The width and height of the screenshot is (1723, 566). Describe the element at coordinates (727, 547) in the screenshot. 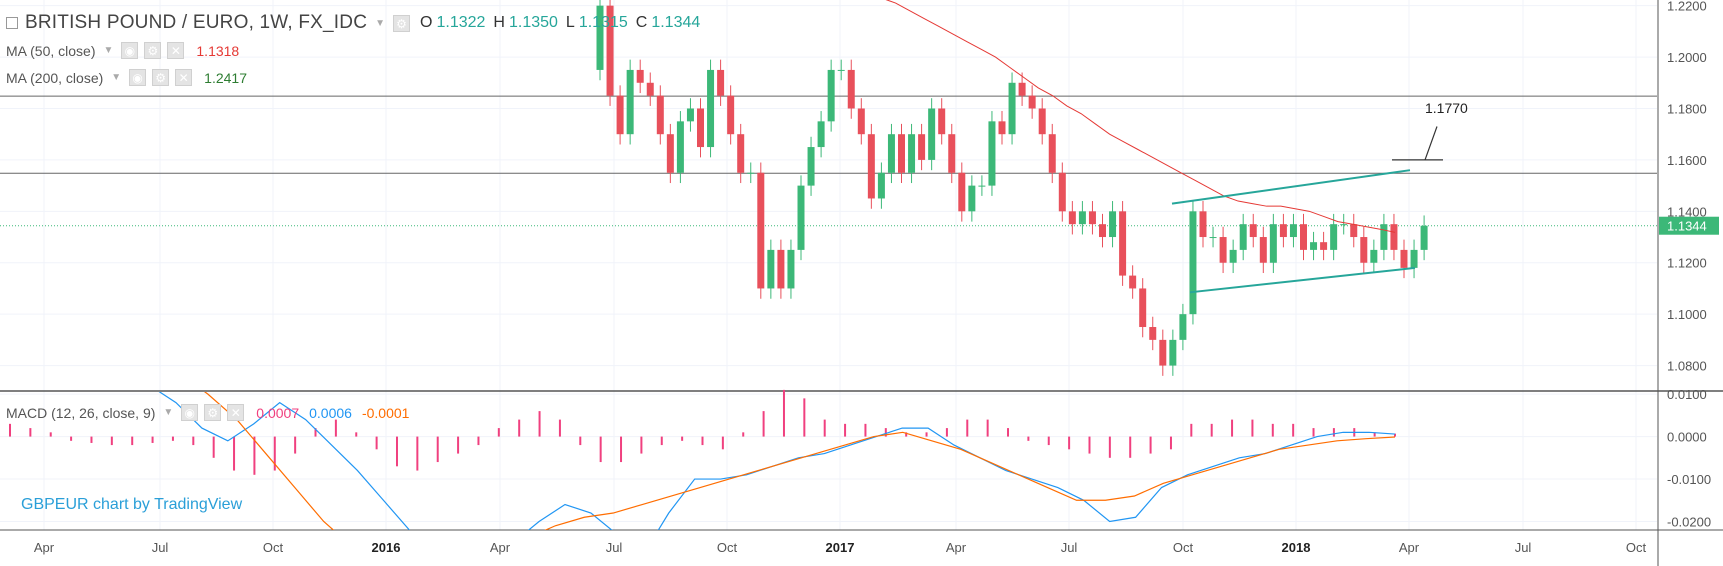

I see `time-tick-label: Oct` at that location.